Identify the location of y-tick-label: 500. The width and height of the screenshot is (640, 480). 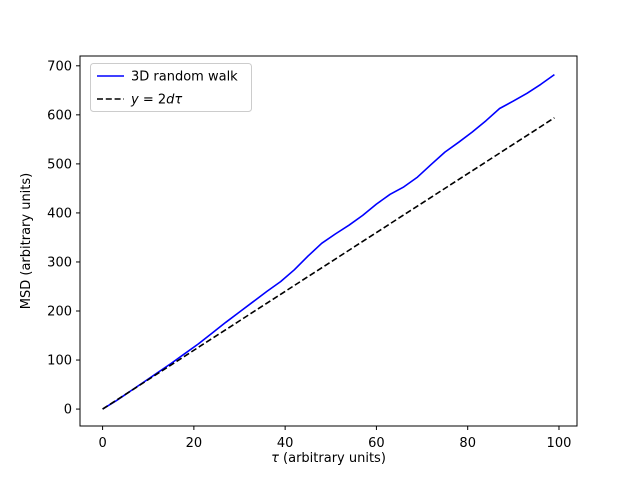
(59, 164).